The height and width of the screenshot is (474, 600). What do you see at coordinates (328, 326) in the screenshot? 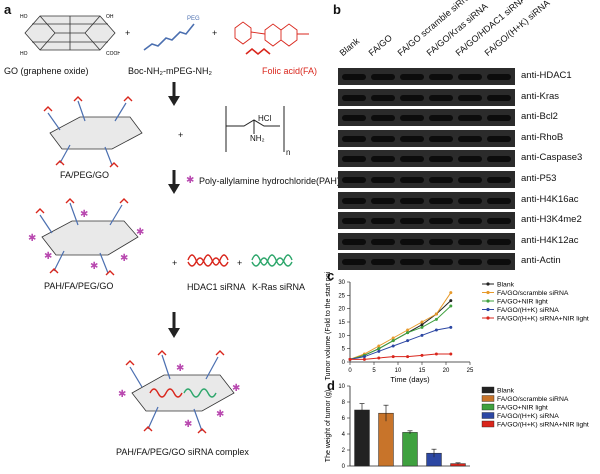
I see `y-axis-label: Tumor volume (Fold to the start point)` at bounding box center [328, 326].